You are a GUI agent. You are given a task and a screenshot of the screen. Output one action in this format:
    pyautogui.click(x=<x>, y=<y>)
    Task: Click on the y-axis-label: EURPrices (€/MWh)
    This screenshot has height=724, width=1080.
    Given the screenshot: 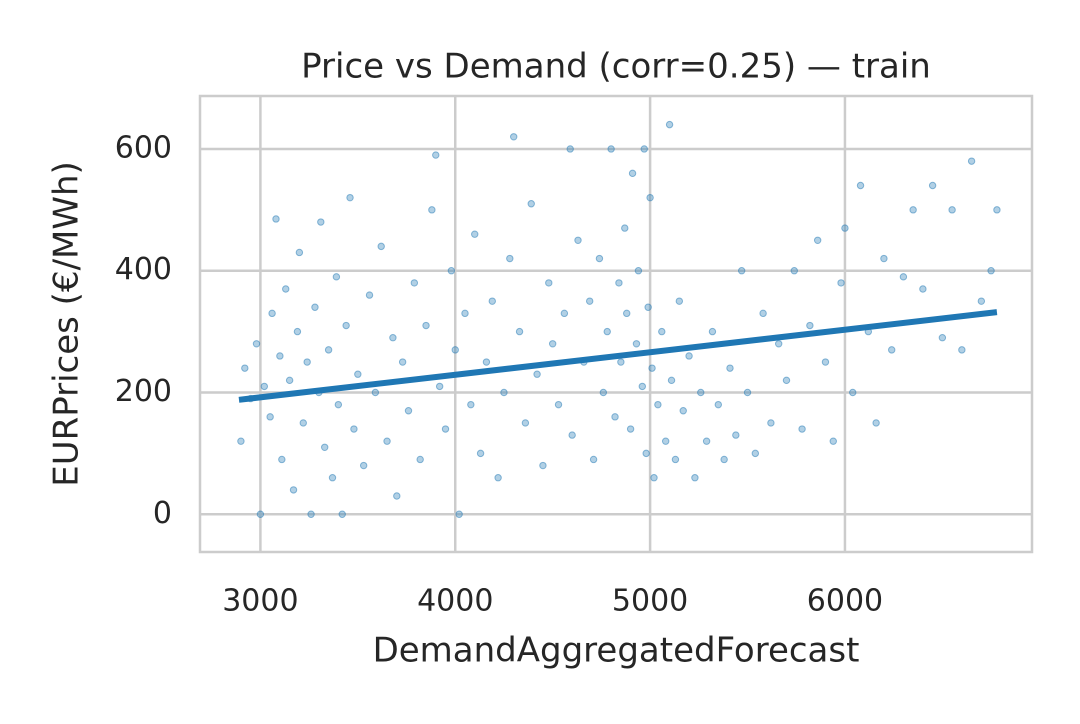 What is the action you would take?
    pyautogui.click(x=67, y=324)
    